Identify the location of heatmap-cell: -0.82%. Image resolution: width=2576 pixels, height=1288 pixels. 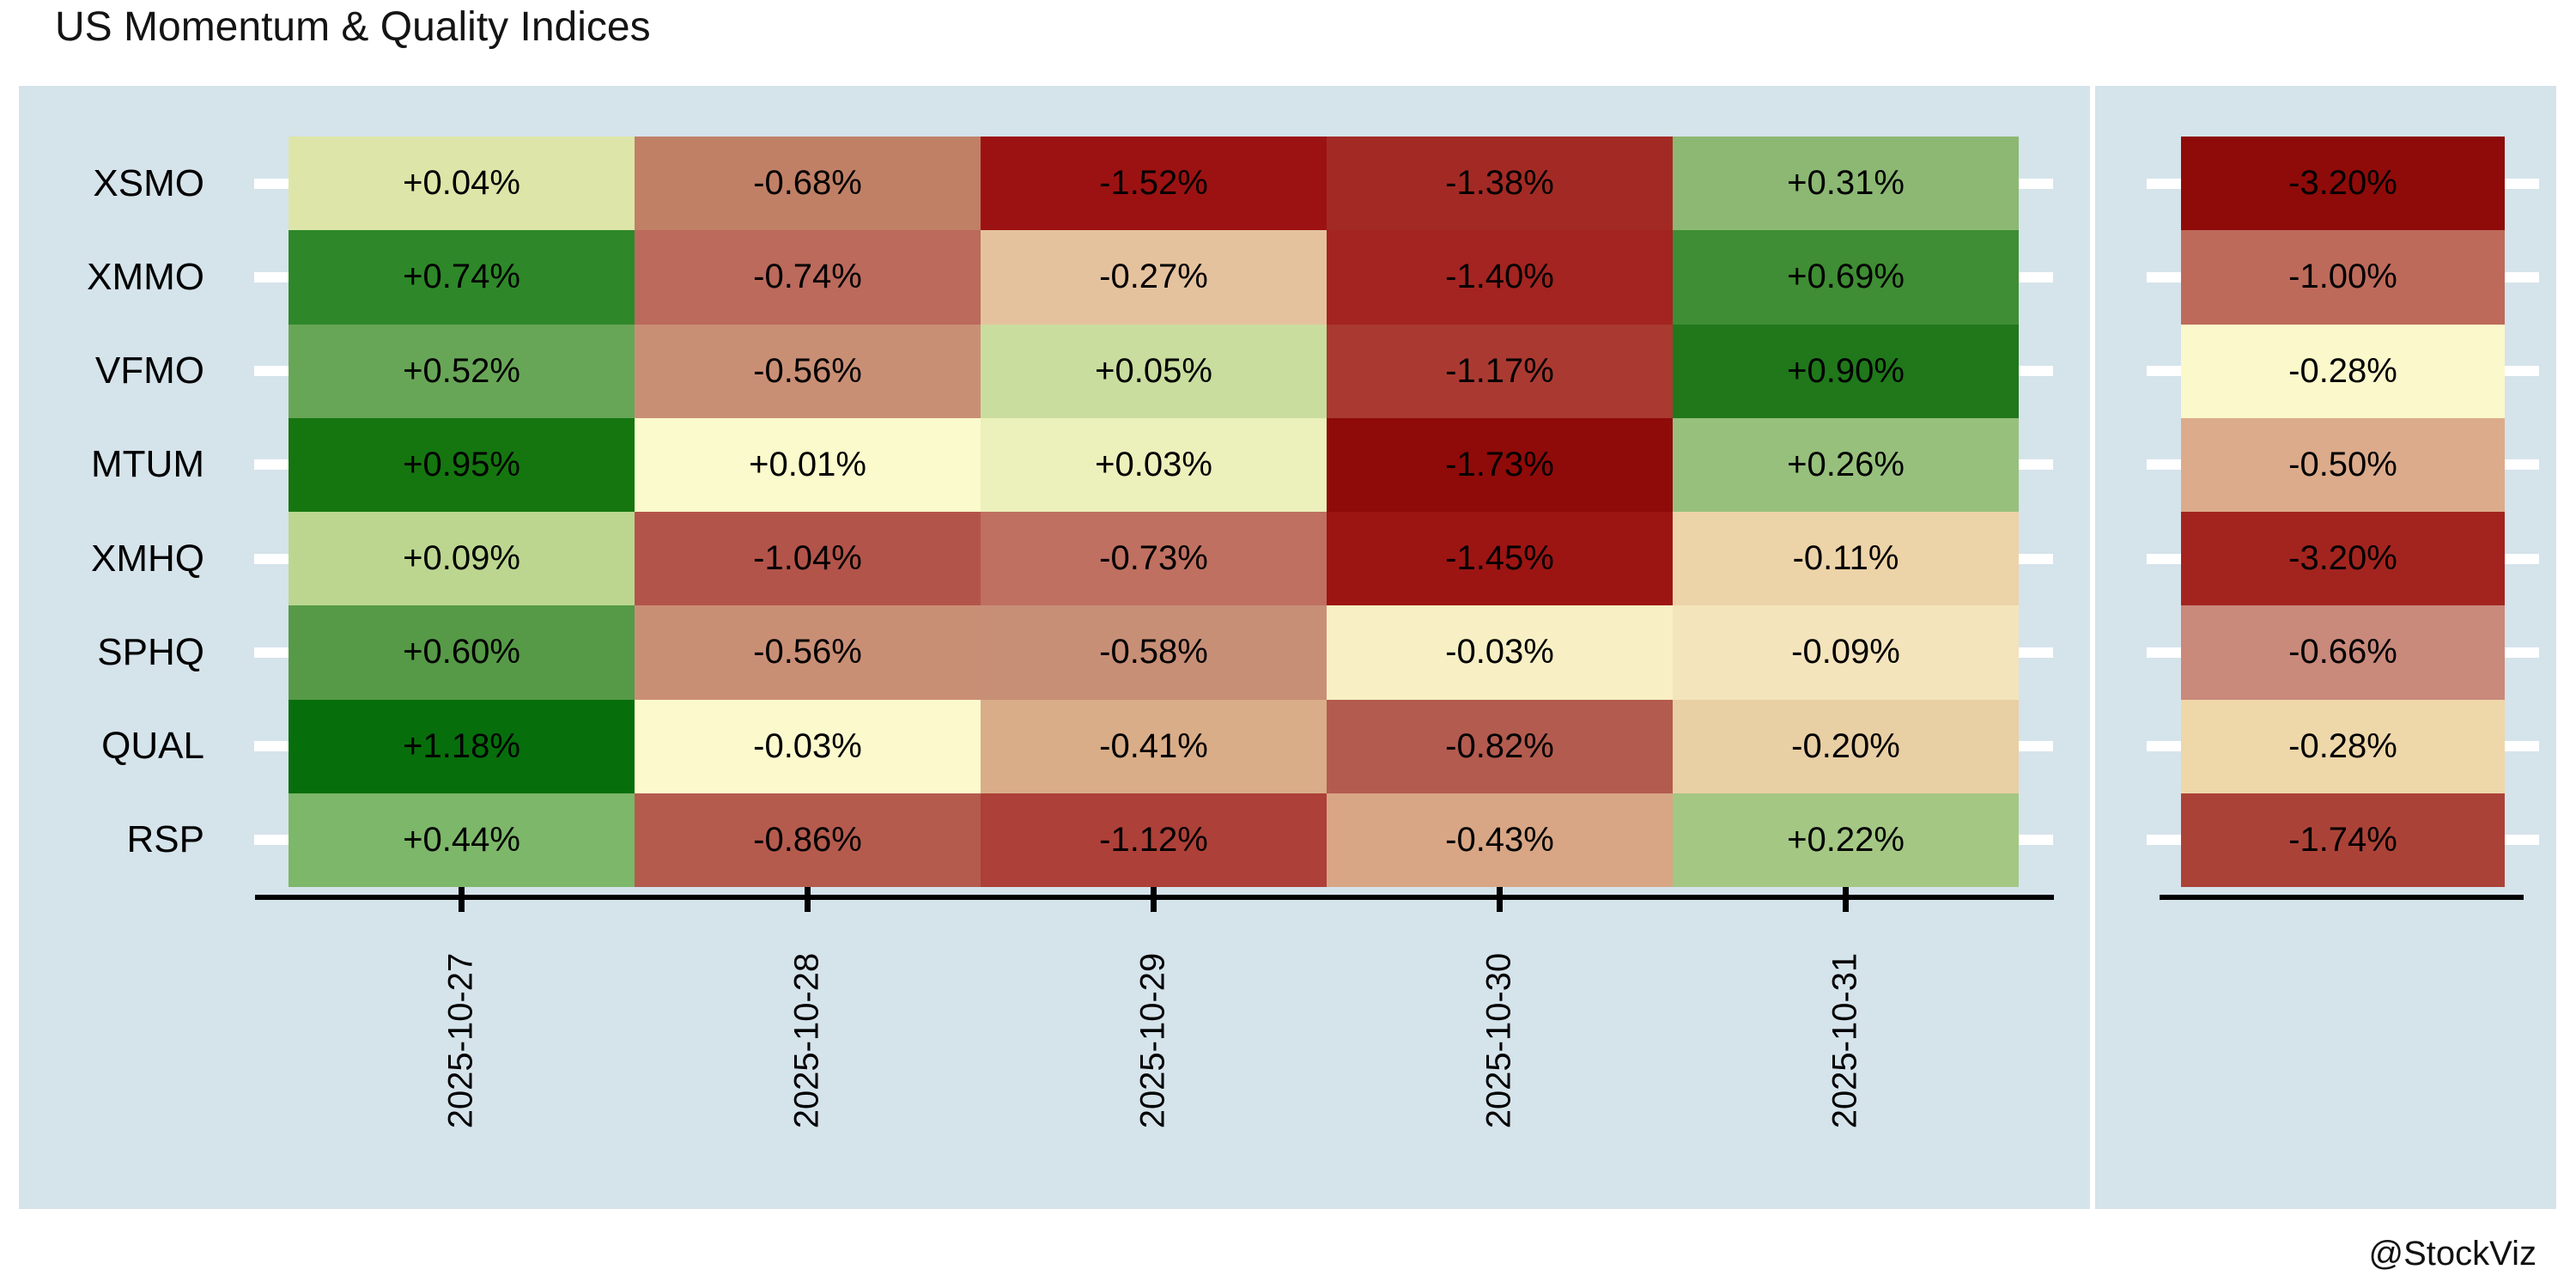
(1500, 746).